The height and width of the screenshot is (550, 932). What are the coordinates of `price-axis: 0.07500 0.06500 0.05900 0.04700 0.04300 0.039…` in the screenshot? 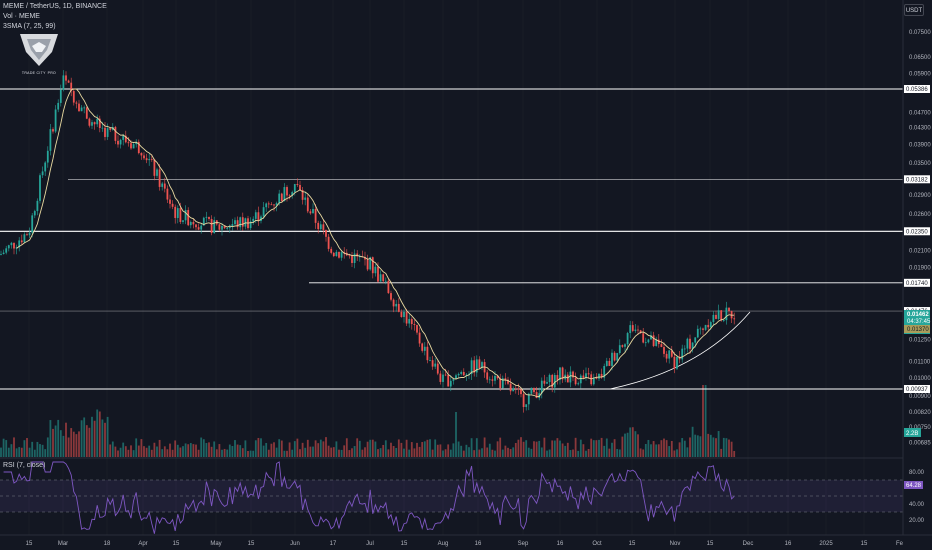 It's located at (920, 238).